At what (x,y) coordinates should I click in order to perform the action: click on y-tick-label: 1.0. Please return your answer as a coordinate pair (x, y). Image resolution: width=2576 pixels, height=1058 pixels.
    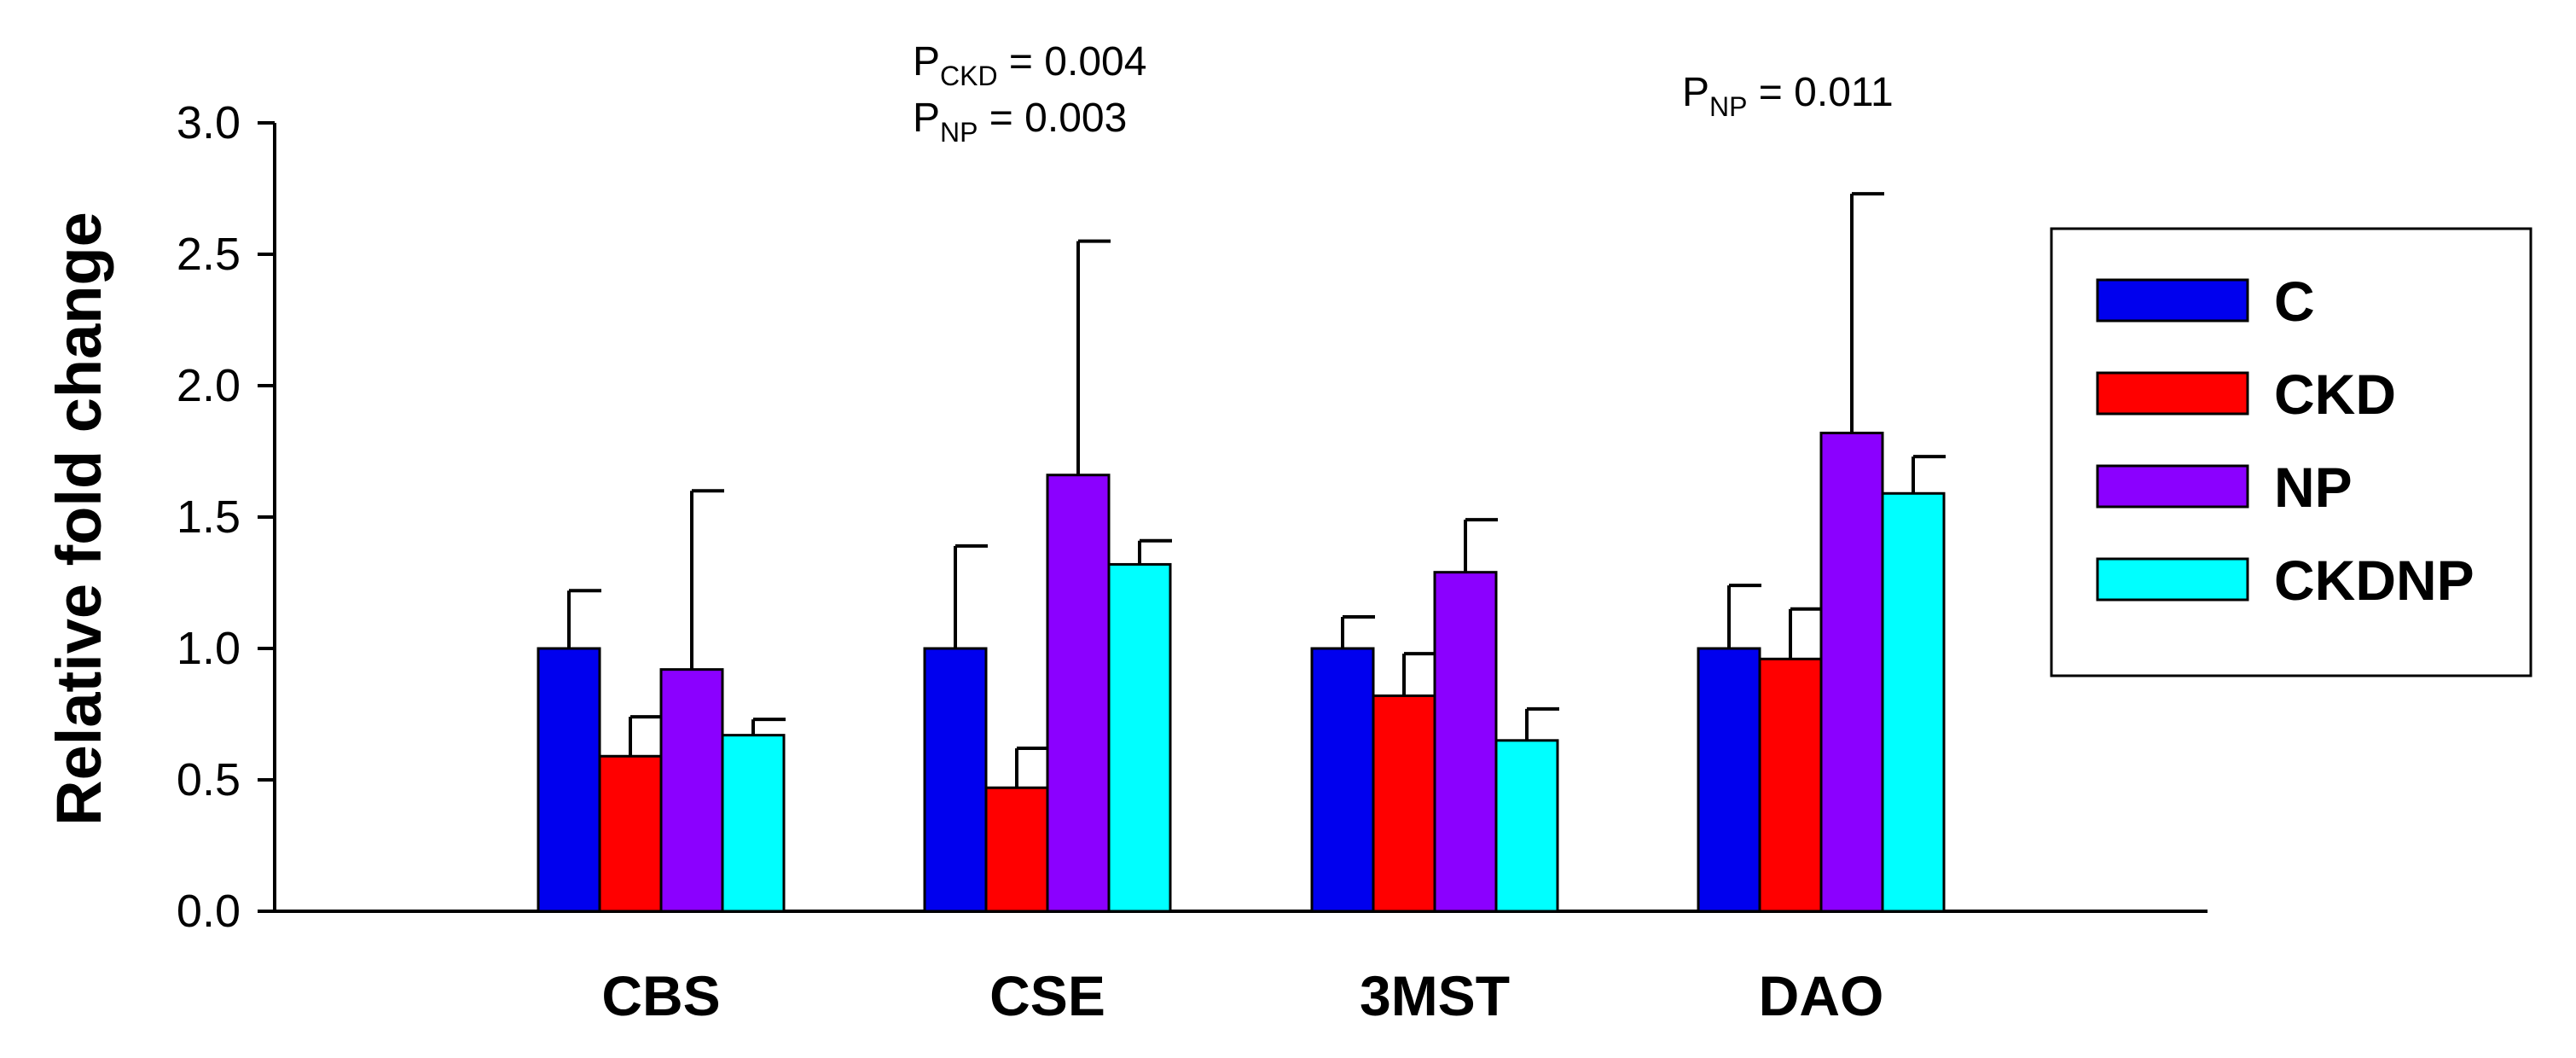
    Looking at the image, I should click on (209, 649).